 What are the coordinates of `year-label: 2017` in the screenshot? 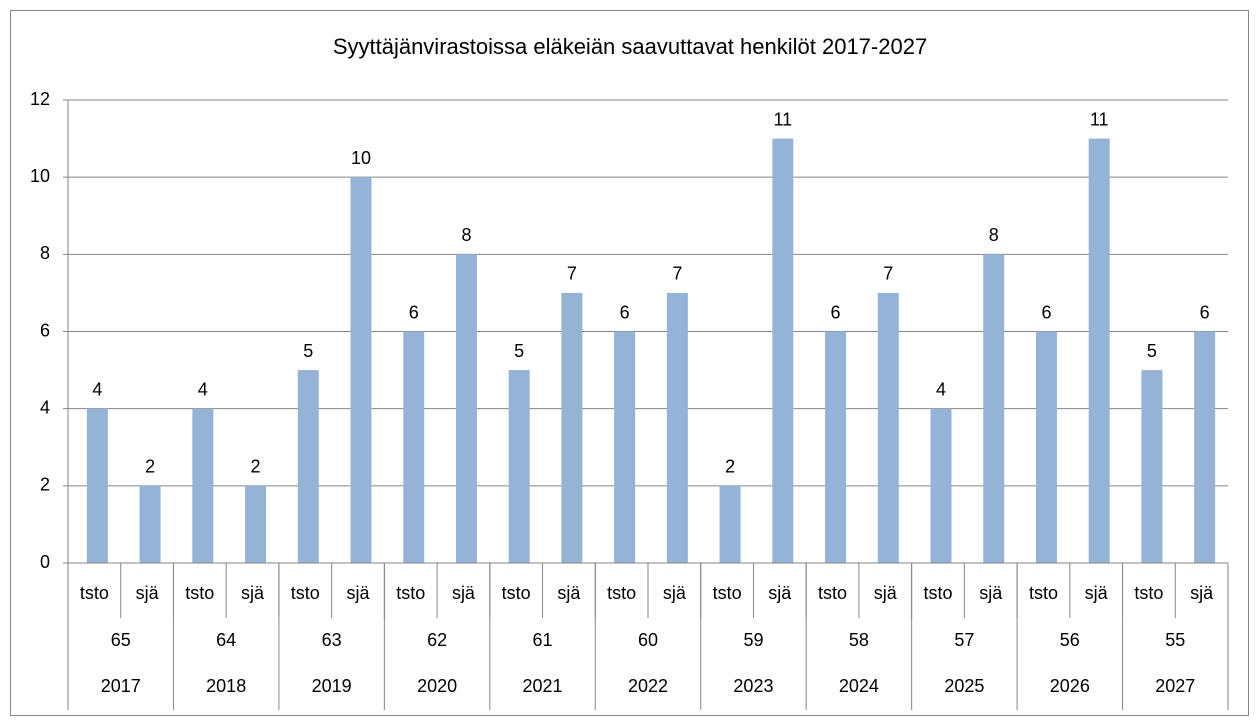 It's located at (121, 686).